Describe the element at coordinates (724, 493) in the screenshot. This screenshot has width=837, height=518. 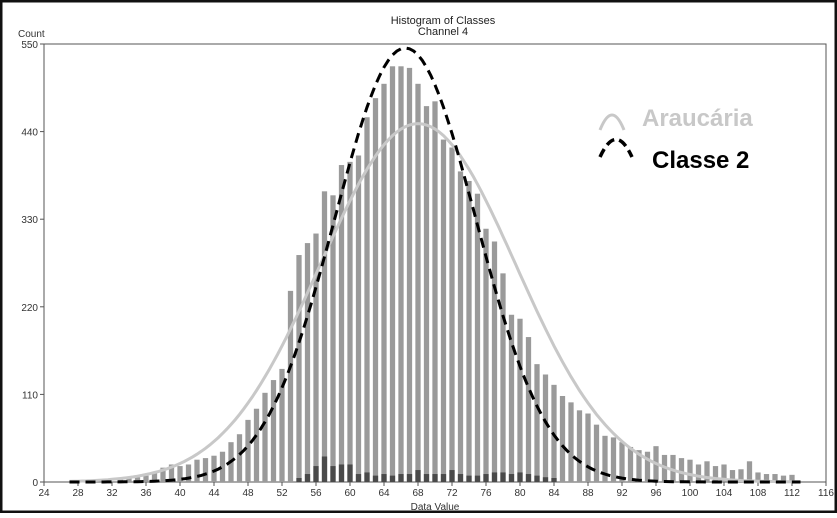
I see `x-tick-label: 104` at that location.